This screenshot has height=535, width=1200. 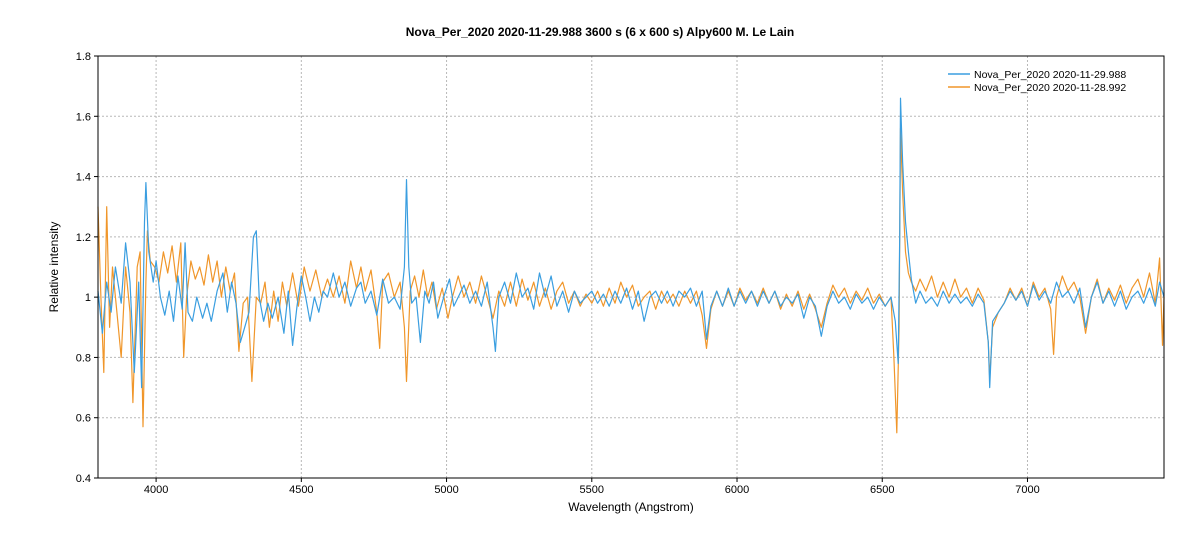 What do you see at coordinates (446, 490) in the screenshot?
I see `x-tick-label: 5000` at bounding box center [446, 490].